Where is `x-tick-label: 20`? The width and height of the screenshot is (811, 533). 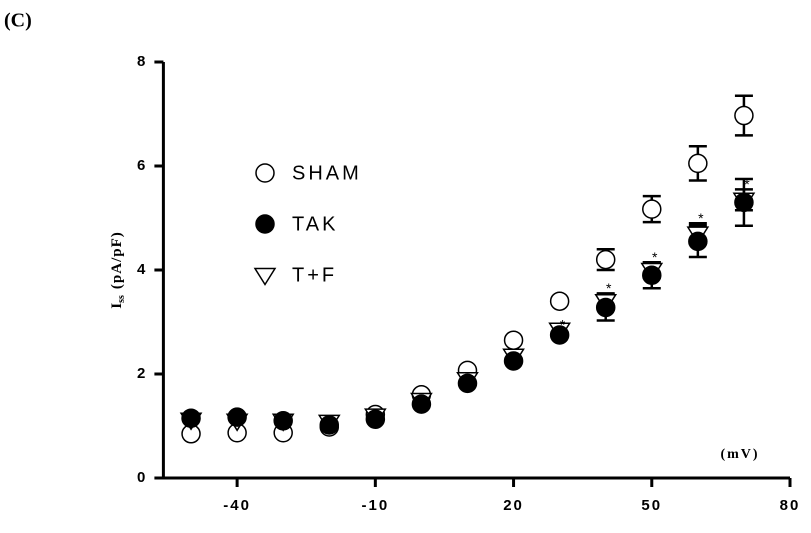 x-tick-label: 20 is located at coordinates (513, 505).